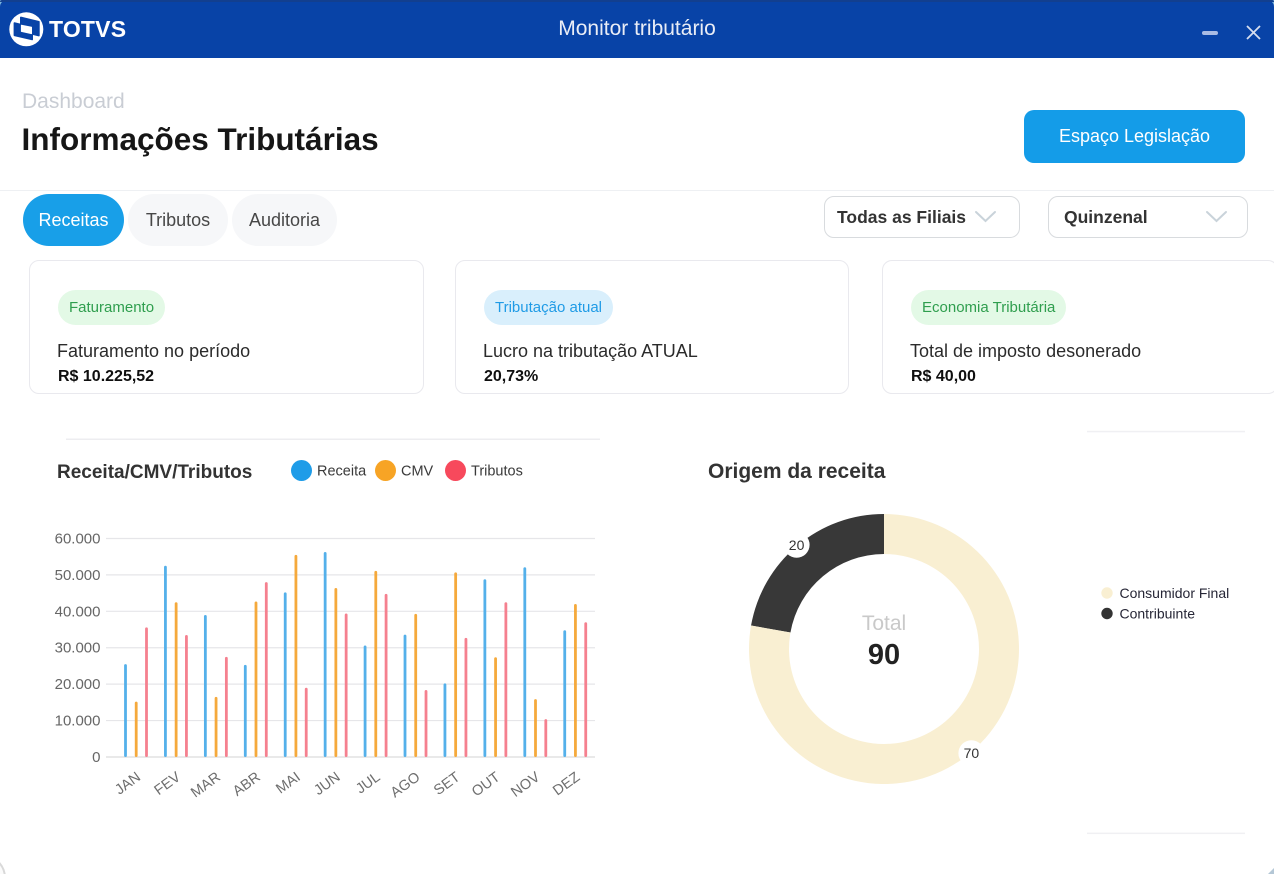 Image resolution: width=1274 pixels, height=874 pixels. I want to click on svg-text: Receita/CMV/Tributos, so click(154, 472).